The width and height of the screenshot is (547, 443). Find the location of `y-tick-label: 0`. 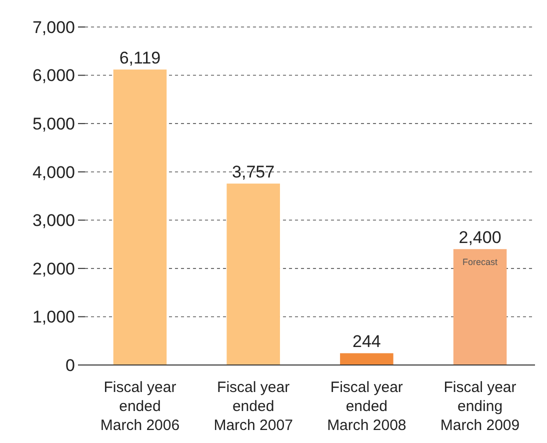

y-tick-label: 0 is located at coordinates (70, 365).